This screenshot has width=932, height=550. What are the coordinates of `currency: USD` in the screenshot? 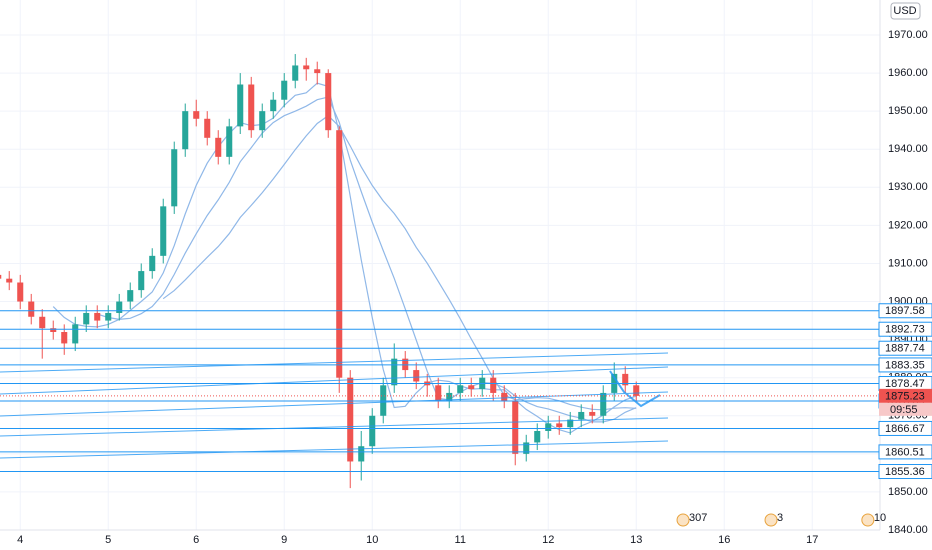 It's located at (904, 11).